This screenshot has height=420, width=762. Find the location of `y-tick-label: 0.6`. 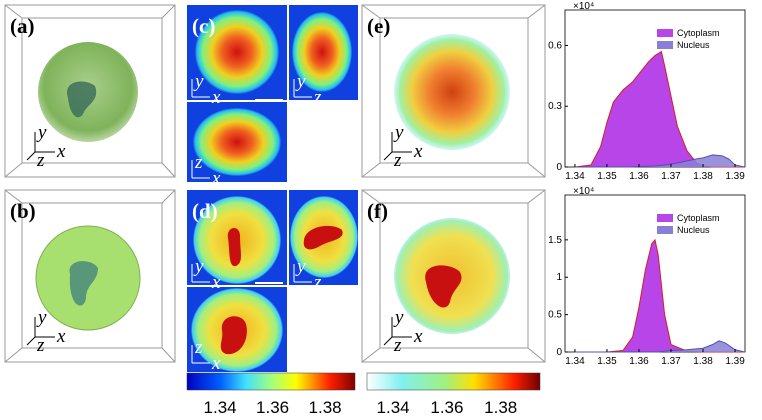

y-tick-label: 0.6 is located at coordinates (555, 45).